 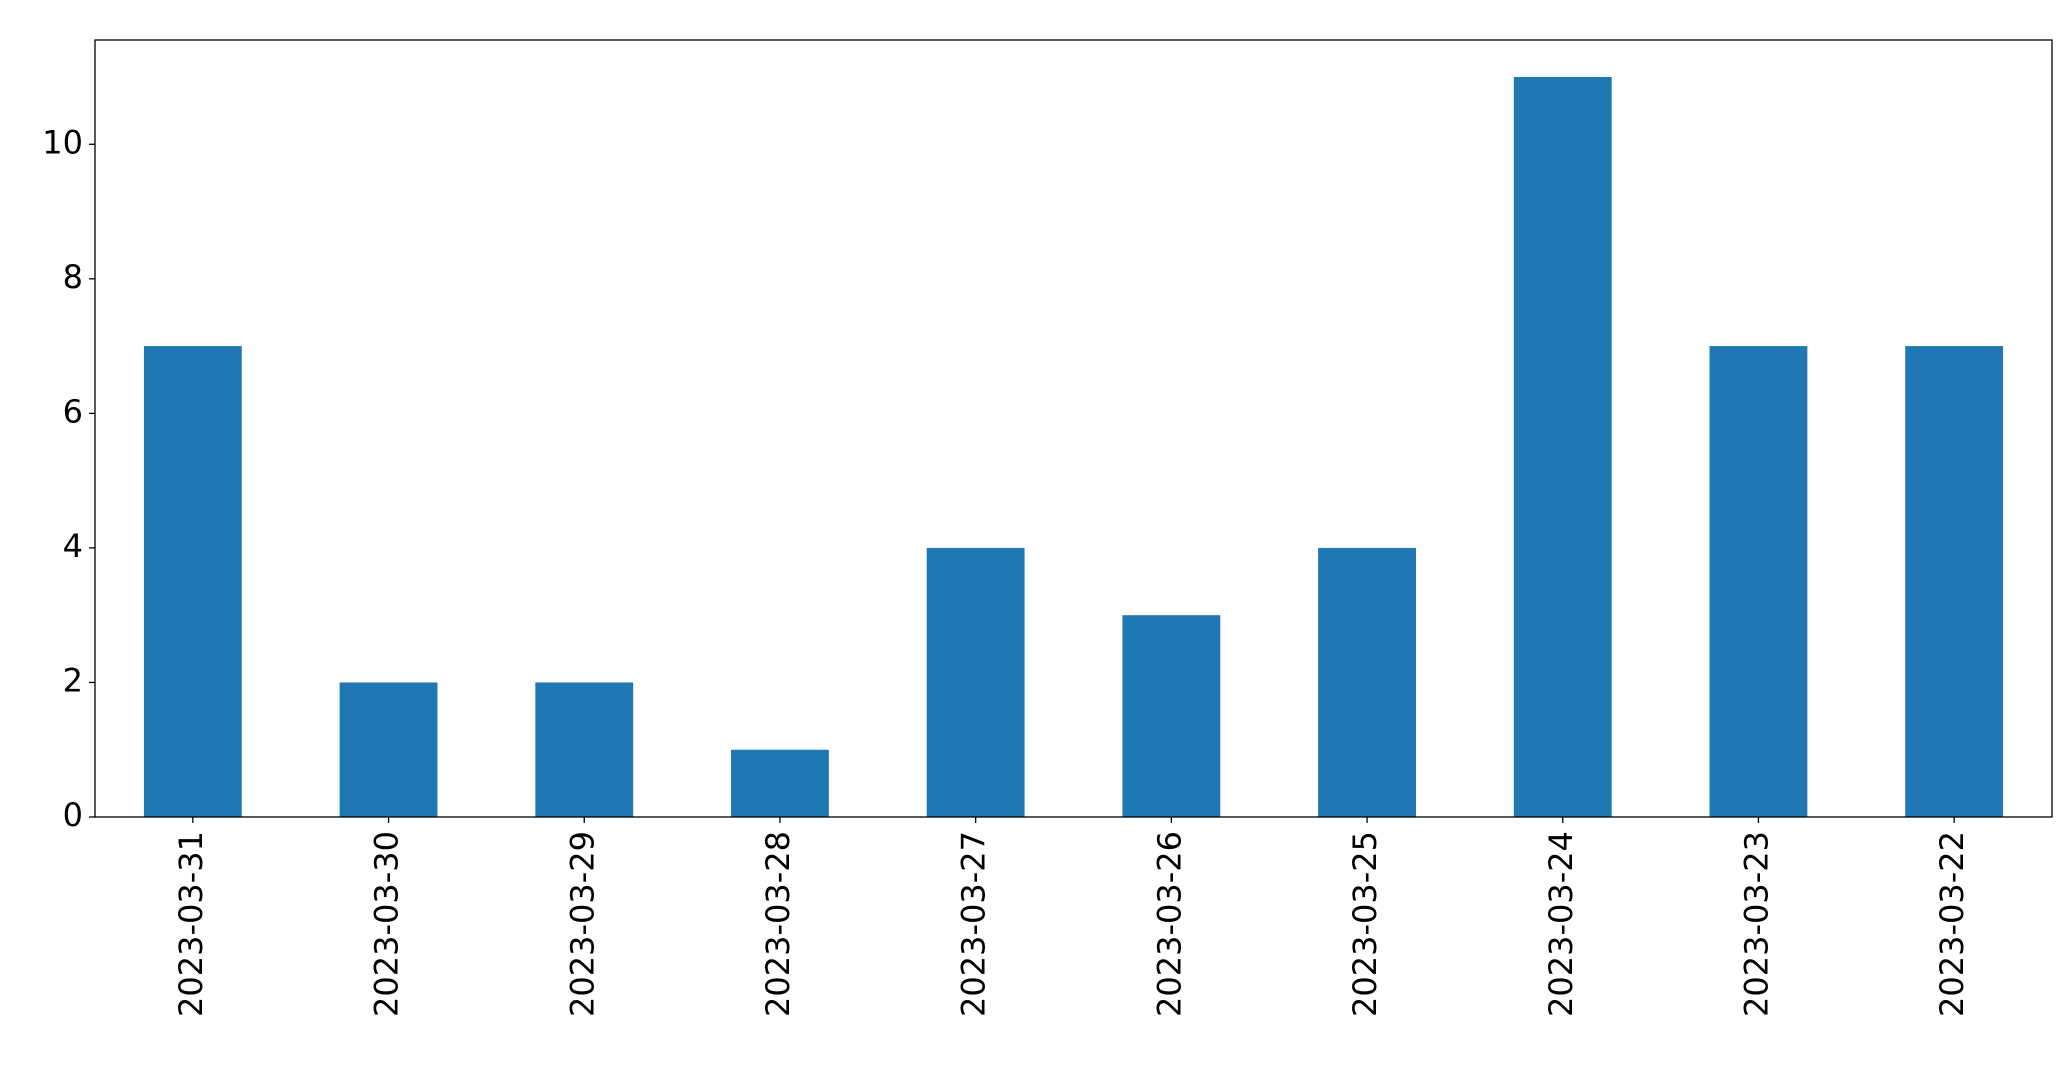 What do you see at coordinates (73, 815) in the screenshot?
I see `y-tick-label: 0` at bounding box center [73, 815].